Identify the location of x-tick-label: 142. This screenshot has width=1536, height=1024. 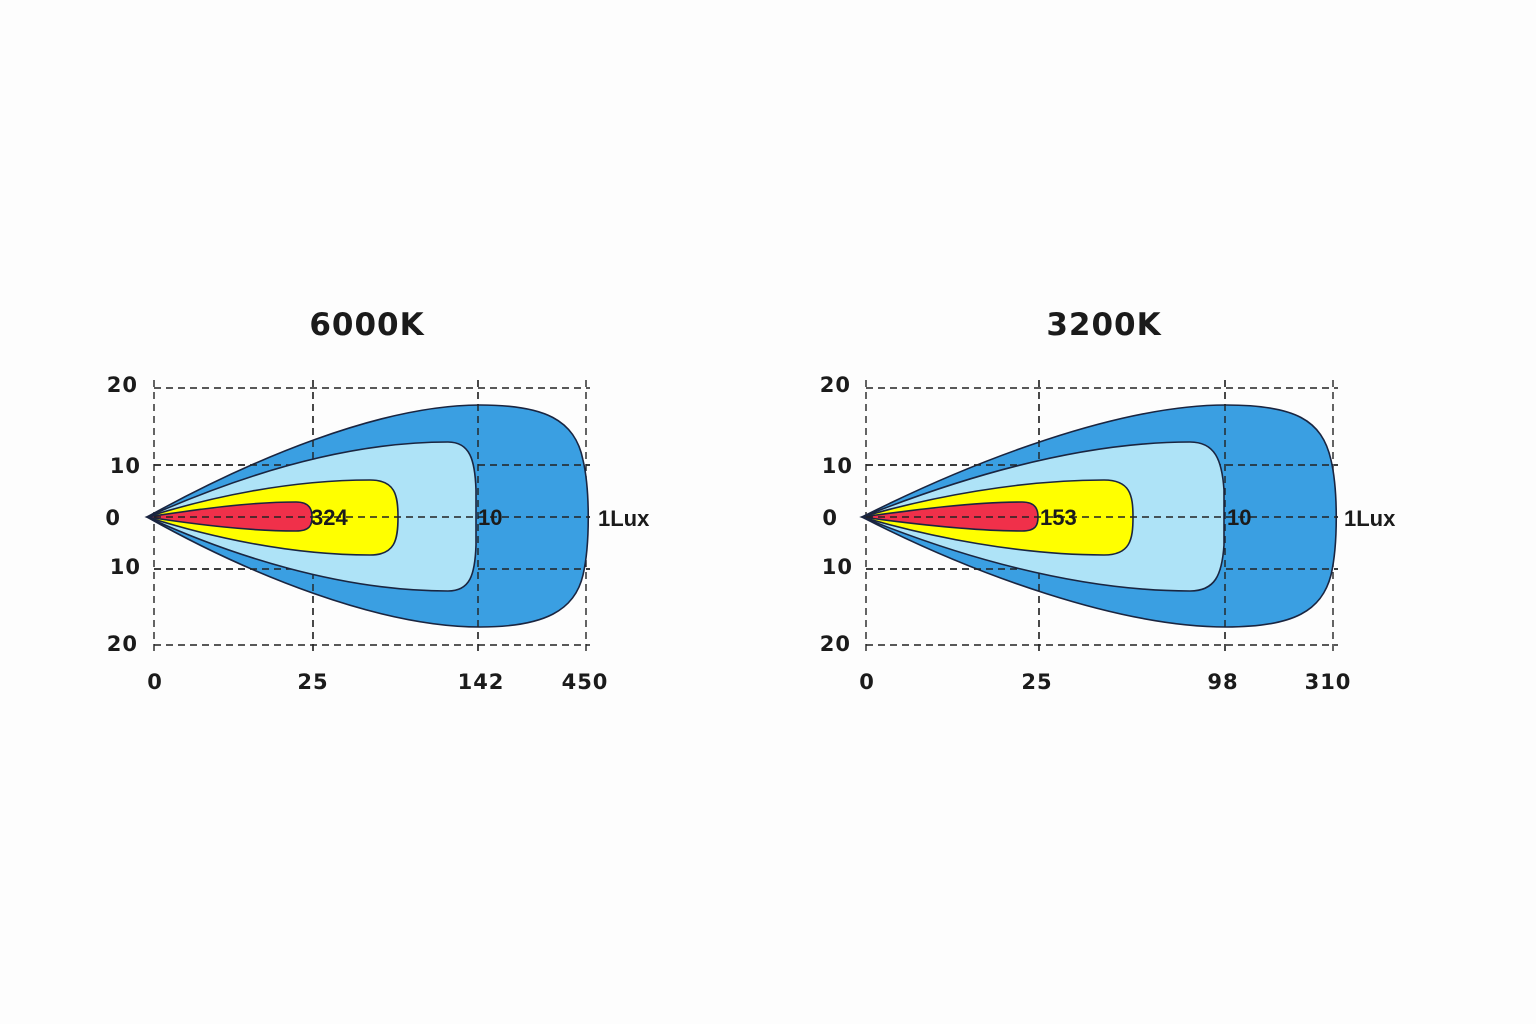
(481, 682).